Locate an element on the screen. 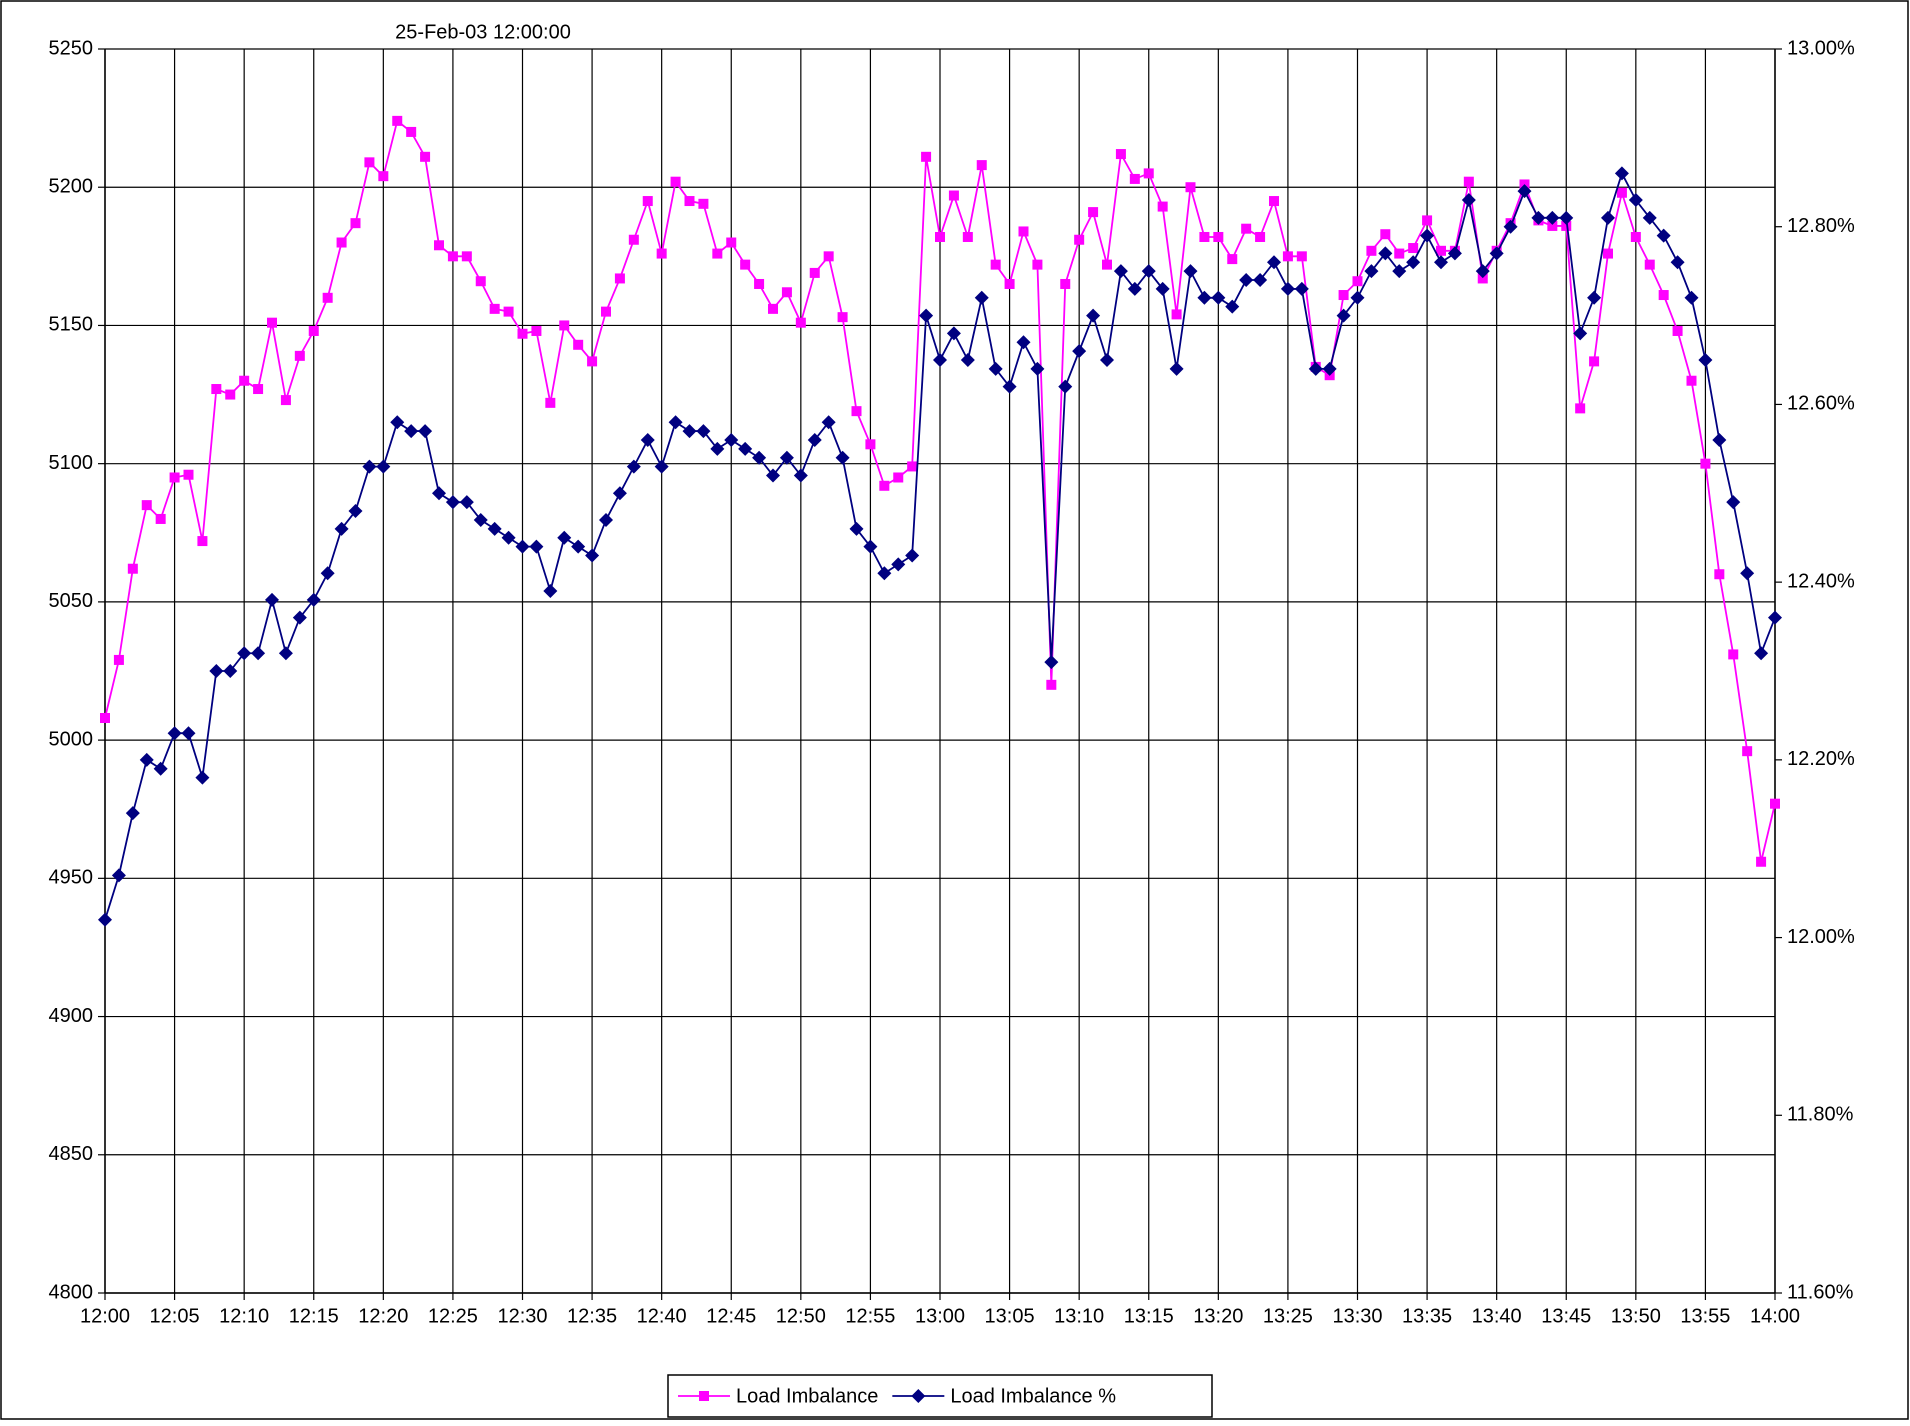  x-tick-label: 13:55 is located at coordinates (1705, 1316).